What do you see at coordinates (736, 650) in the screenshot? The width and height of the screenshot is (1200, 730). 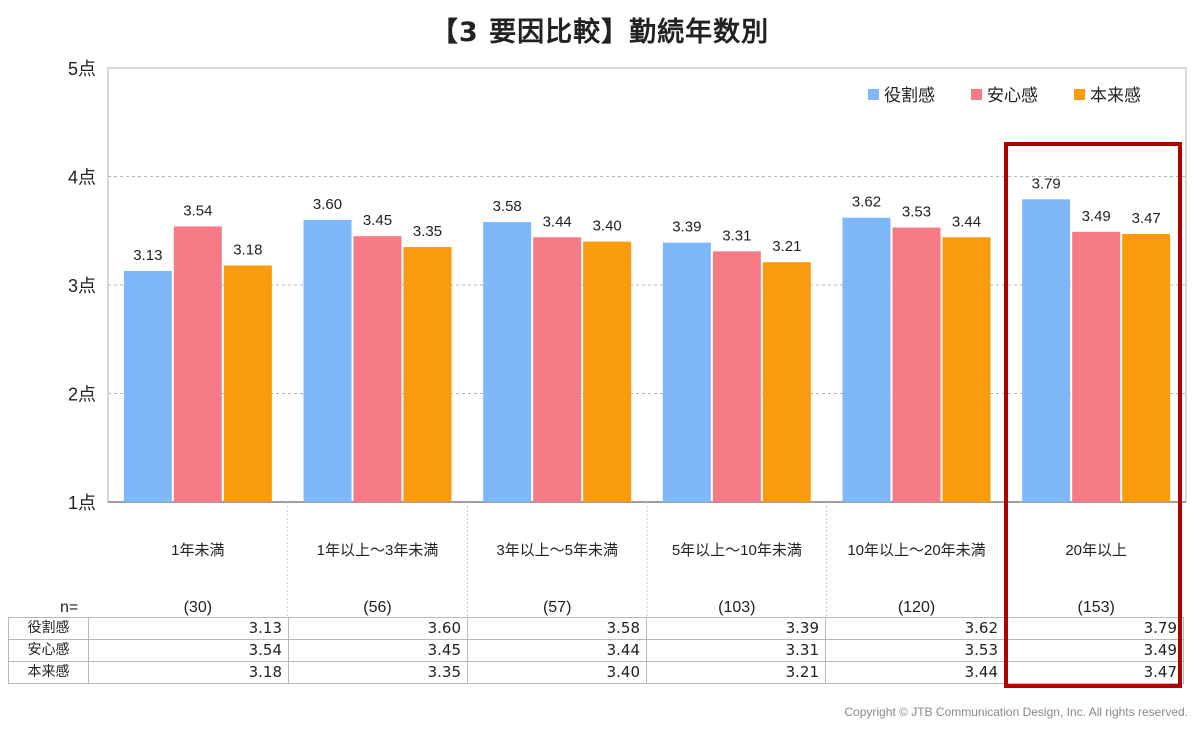 I see `table-cell: 3.31` at bounding box center [736, 650].